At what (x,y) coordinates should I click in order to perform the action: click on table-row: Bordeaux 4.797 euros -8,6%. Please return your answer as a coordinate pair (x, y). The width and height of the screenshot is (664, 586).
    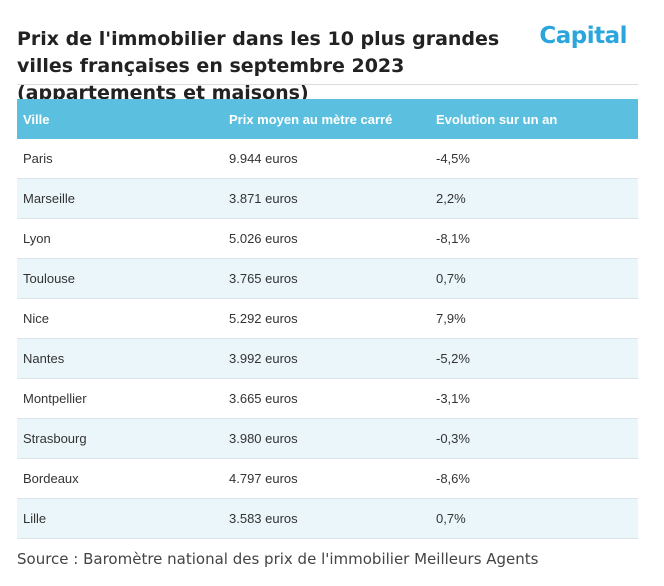
    Looking at the image, I should click on (327, 478).